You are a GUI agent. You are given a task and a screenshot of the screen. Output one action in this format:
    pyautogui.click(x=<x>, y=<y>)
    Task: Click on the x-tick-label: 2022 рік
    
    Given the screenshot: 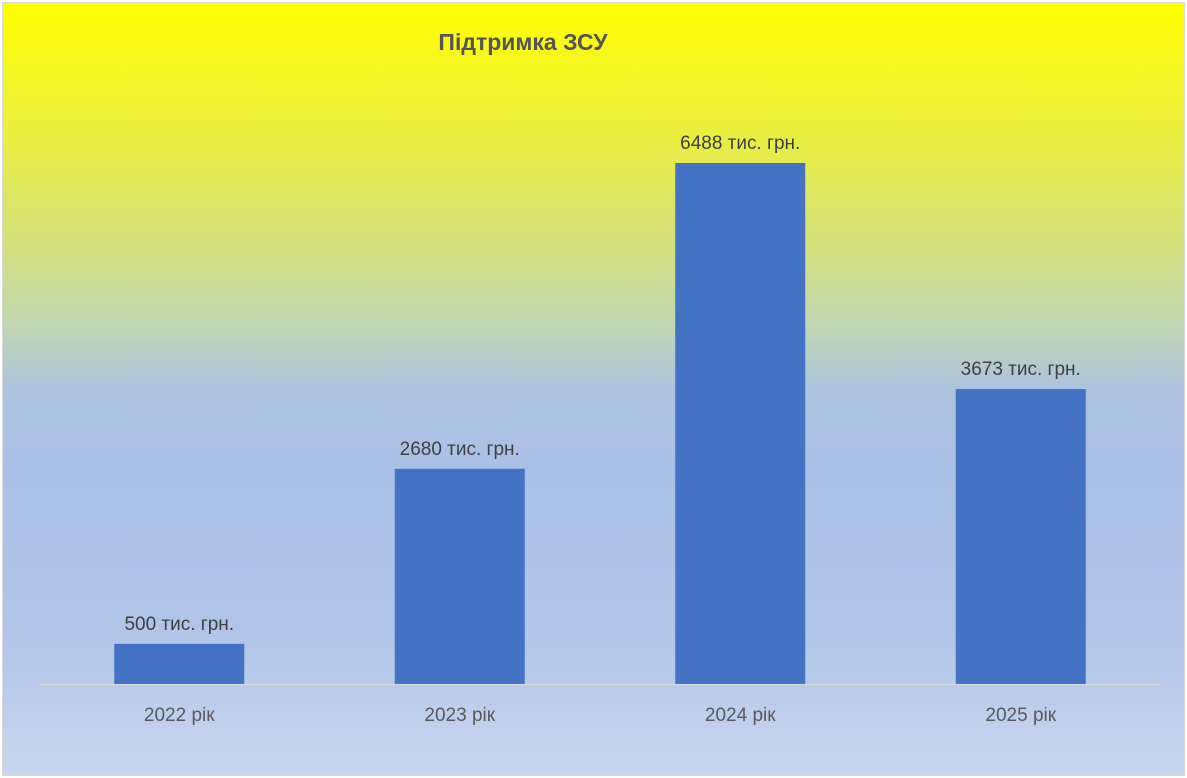 What is the action you would take?
    pyautogui.click(x=179, y=715)
    